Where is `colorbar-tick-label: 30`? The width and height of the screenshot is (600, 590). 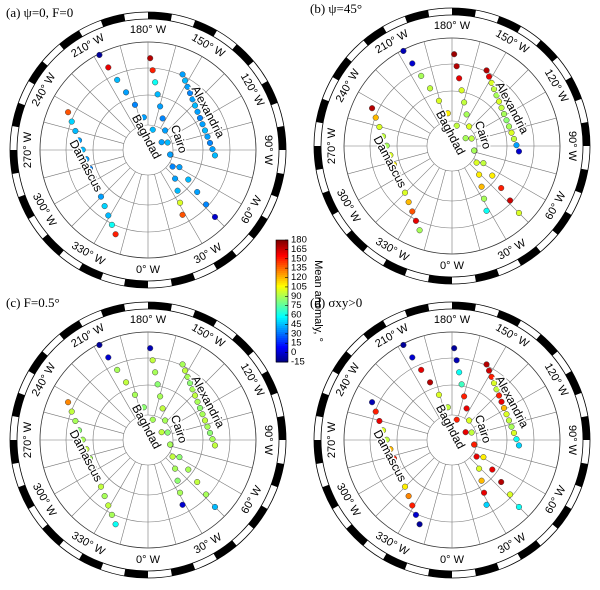
colorbar-tick-label: 30 is located at coordinates (296, 333).